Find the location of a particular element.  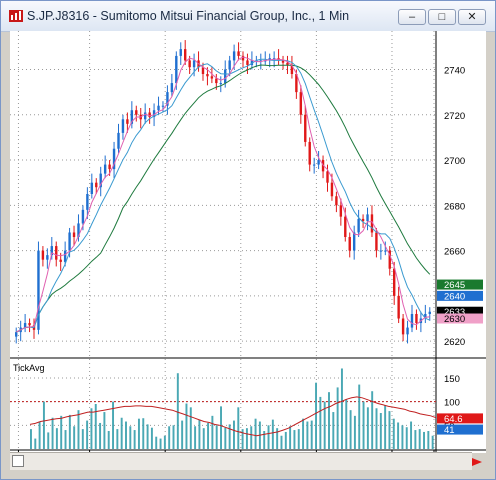

tick-scale-label: 100 is located at coordinates (452, 403).